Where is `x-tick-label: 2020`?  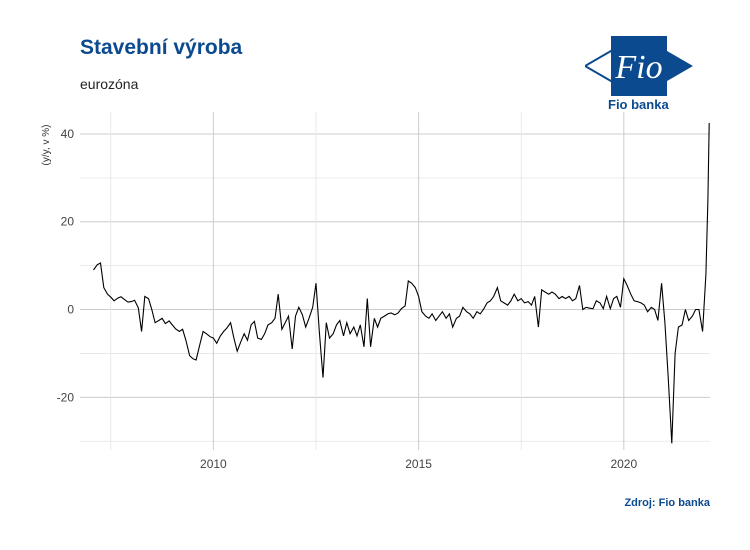 x-tick-label: 2020 is located at coordinates (623, 464).